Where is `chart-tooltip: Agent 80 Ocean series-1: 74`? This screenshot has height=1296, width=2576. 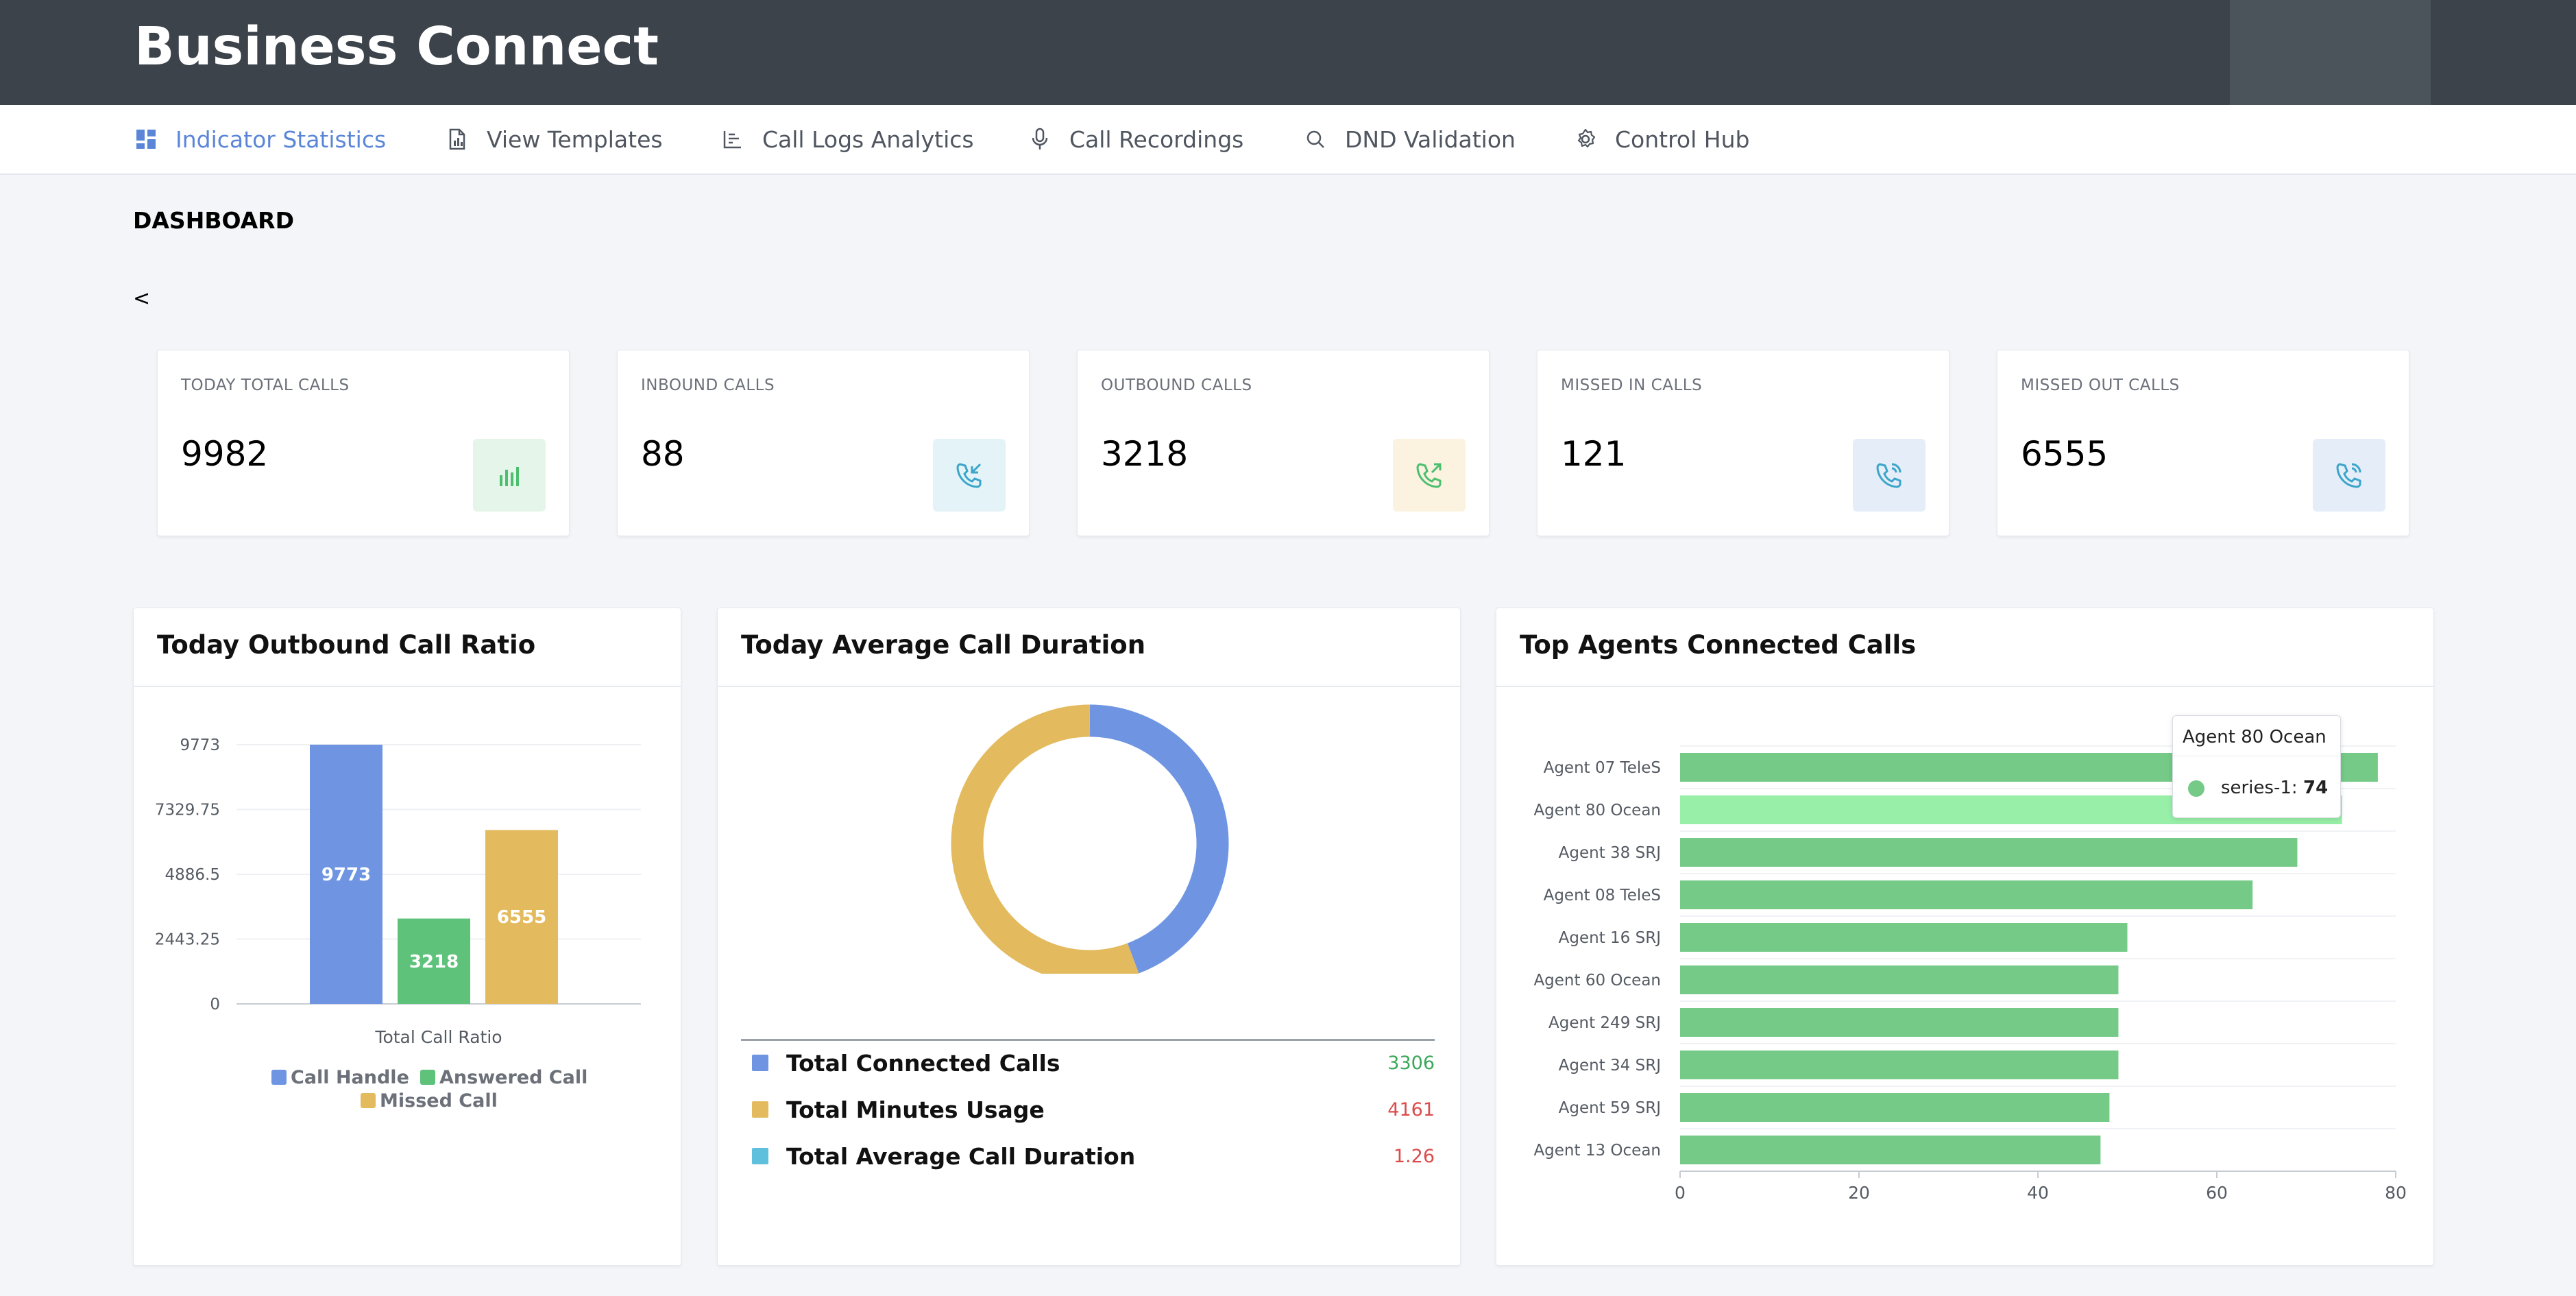 chart-tooltip: Agent 80 Ocean series-1: 74 is located at coordinates (2256, 766).